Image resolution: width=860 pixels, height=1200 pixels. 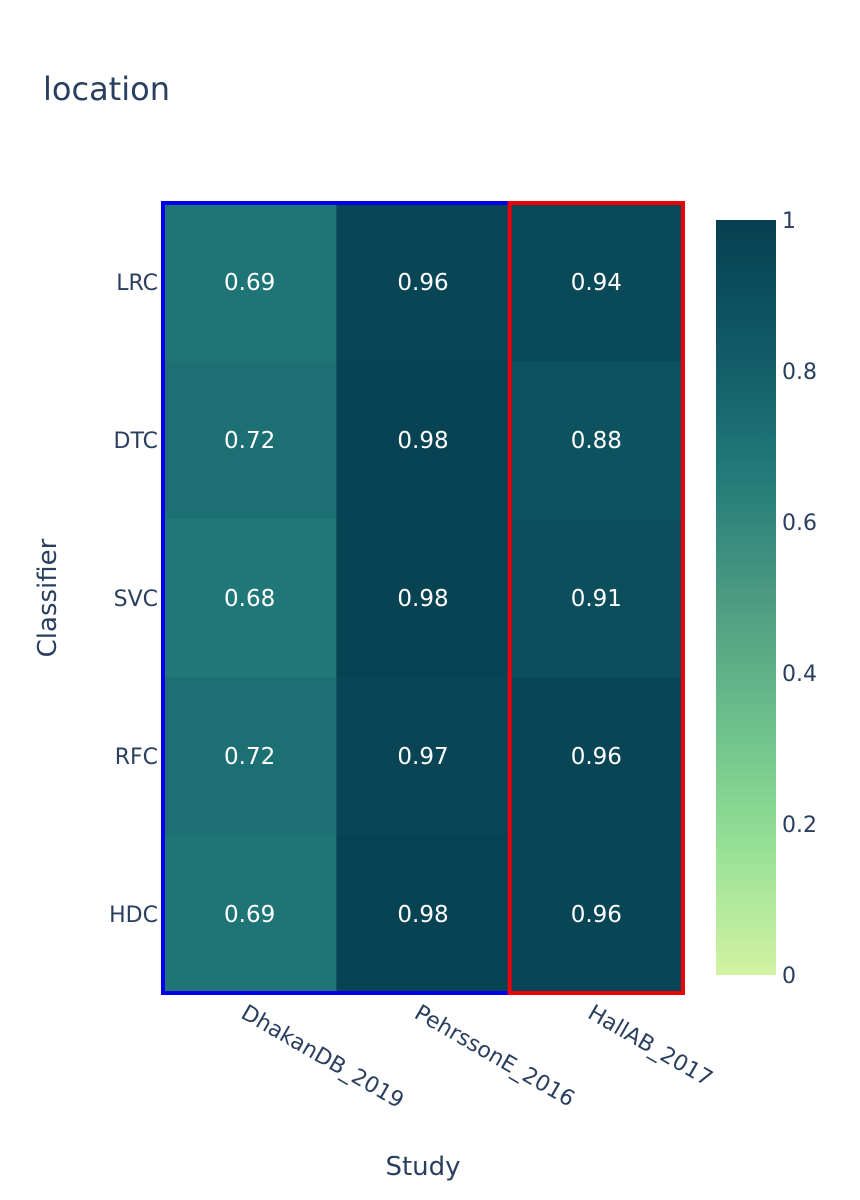 What do you see at coordinates (799, 599) in the screenshot?
I see `colorbar-ticks: 0 0.2 0.4 0.6 0.8 1` at bounding box center [799, 599].